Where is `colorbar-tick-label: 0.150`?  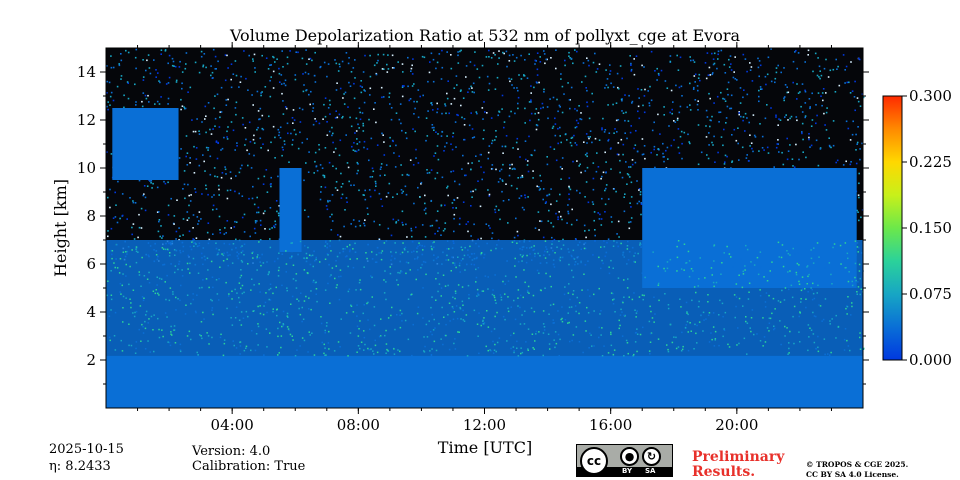
colorbar-tick-label: 0.150 is located at coordinates (930, 228).